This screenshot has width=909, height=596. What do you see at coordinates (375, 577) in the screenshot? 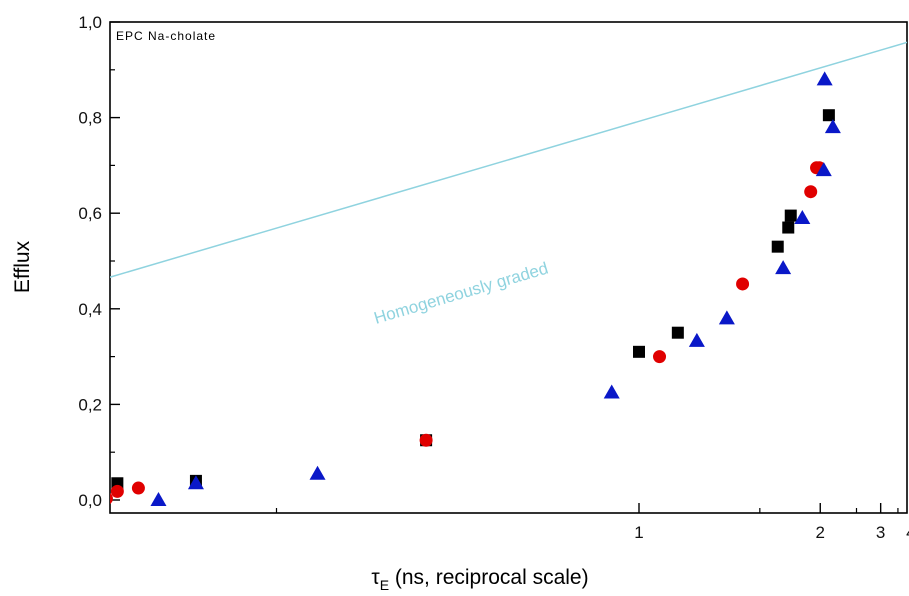
I see `x-axis-title-symbol: τ` at bounding box center [375, 577].